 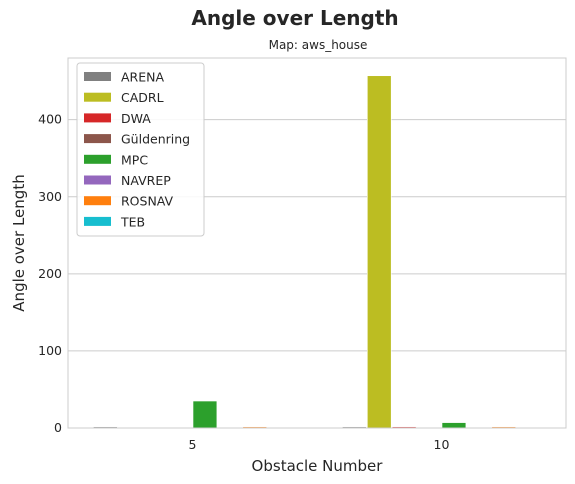 What do you see at coordinates (134, 159) in the screenshot?
I see `legend-label: MPC` at bounding box center [134, 159].